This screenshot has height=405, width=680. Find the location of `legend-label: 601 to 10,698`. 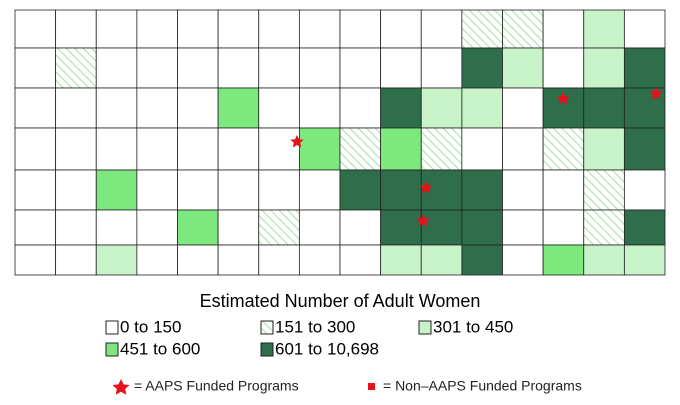

legend-label: 601 to 10,698 is located at coordinates (327, 348).